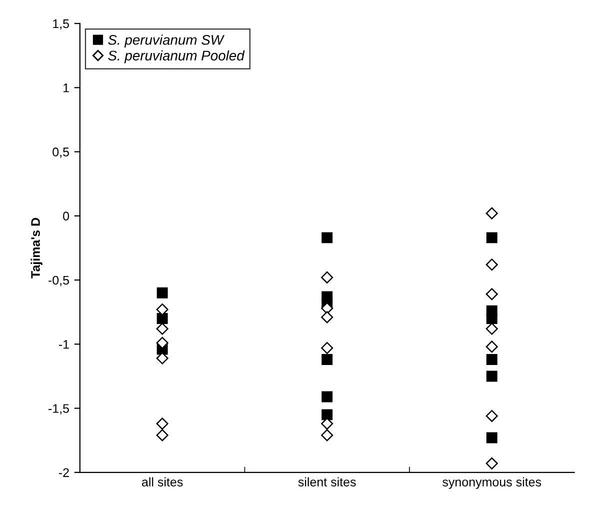 This screenshot has width=592, height=522. What do you see at coordinates (66, 216) in the screenshot?
I see `y-tick-label: 0` at bounding box center [66, 216].